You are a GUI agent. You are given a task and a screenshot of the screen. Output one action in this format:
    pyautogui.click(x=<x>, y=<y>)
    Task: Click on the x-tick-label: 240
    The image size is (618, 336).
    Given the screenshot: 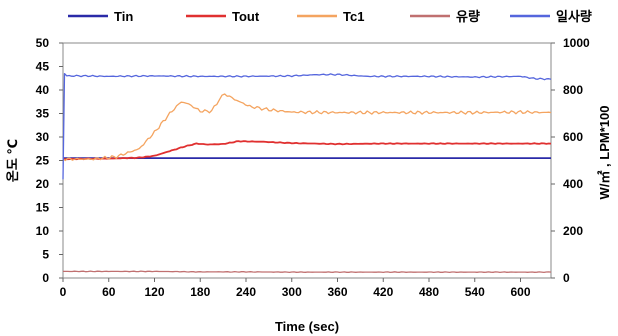 What is the action you would take?
    pyautogui.click(x=246, y=292)
    